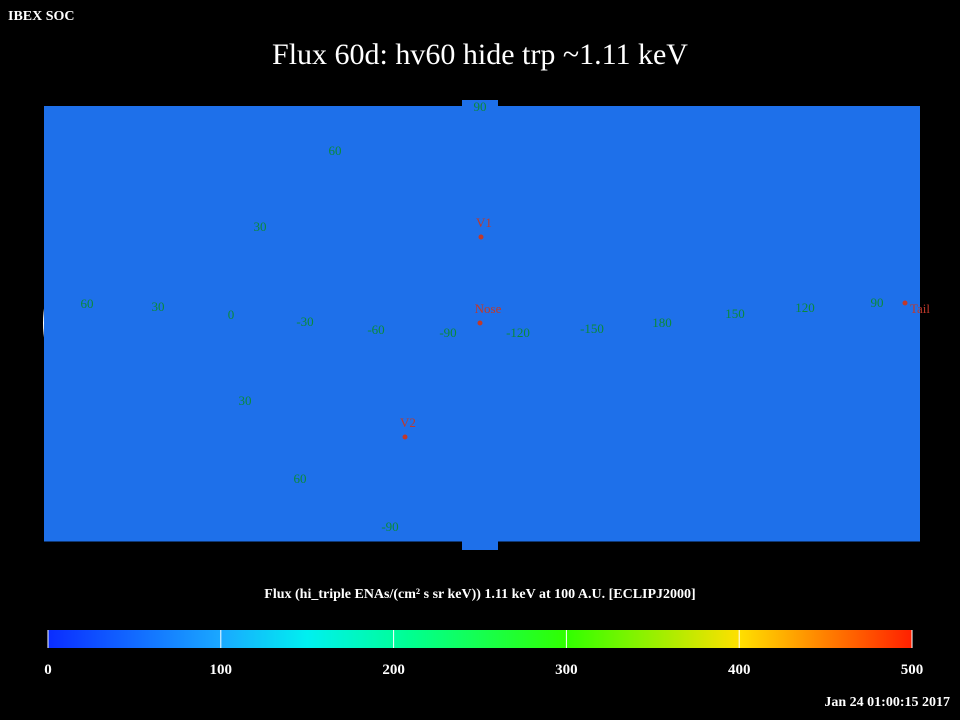  What do you see at coordinates (662, 322) in the screenshot?
I see `grid-label: 180` at bounding box center [662, 322].